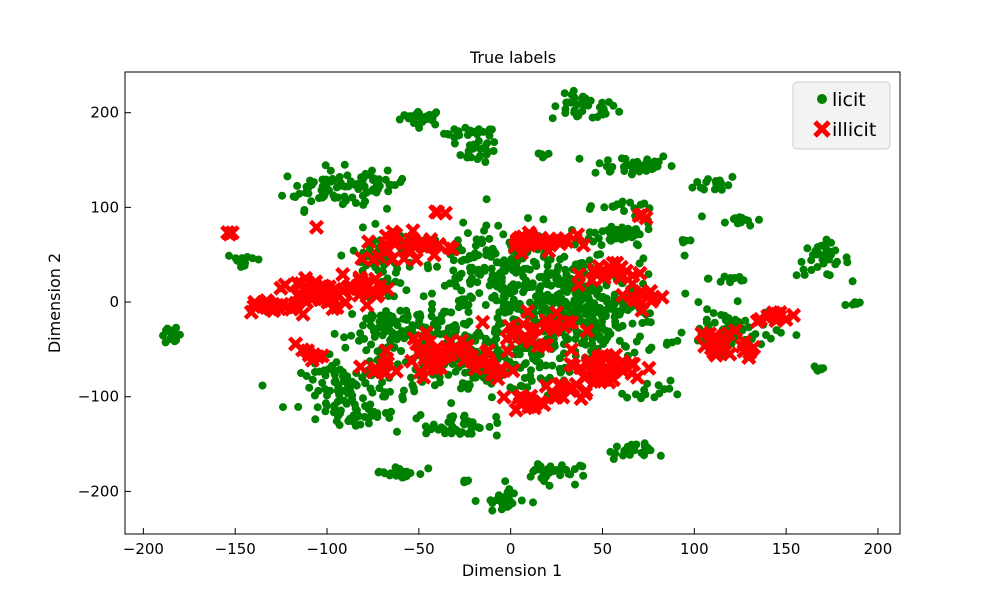  Describe the element at coordinates (114, 302) in the screenshot. I see `y-tick-label: 0` at that location.